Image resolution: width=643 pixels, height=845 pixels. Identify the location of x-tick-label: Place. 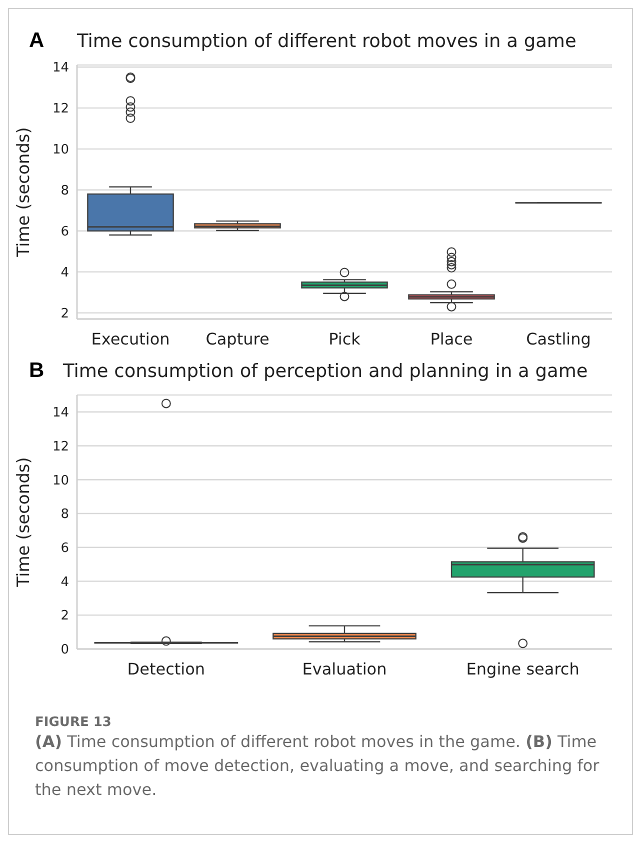
(451, 338).